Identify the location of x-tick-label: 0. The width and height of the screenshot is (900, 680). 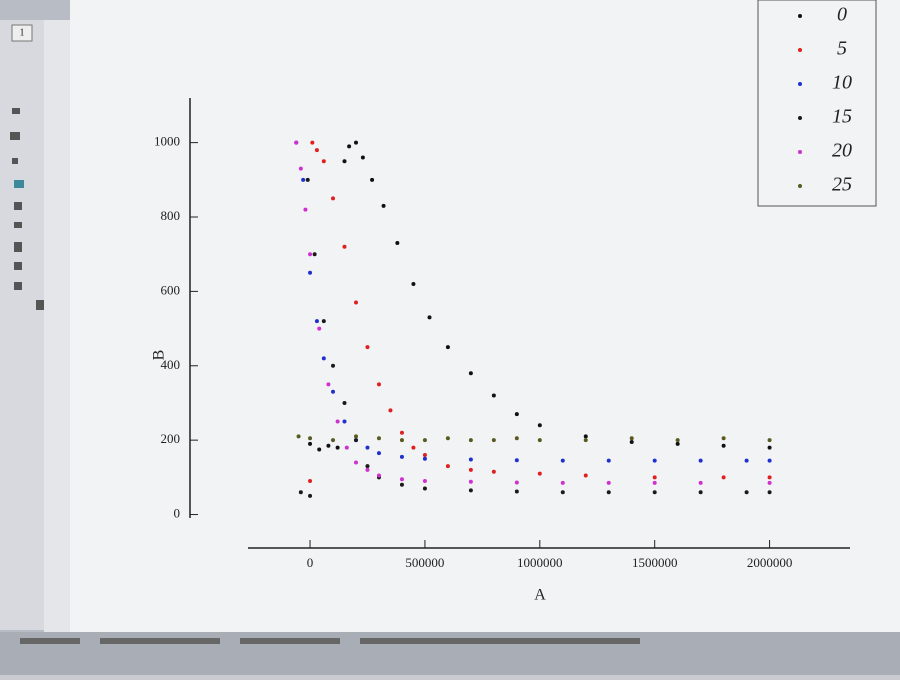
(310, 562).